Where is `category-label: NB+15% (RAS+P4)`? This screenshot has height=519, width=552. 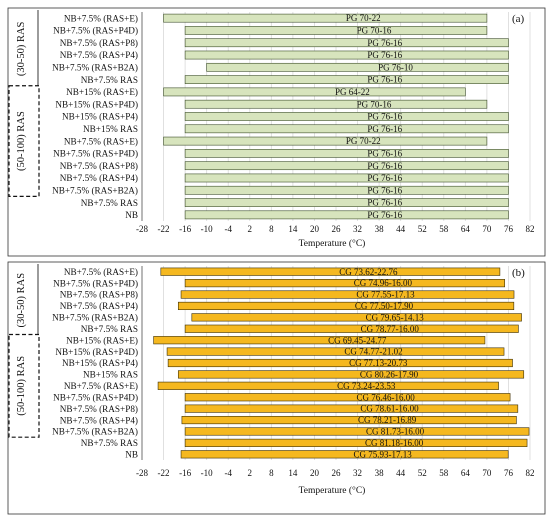
category-label: NB+15% (RAS+P4) is located at coordinates (100, 117).